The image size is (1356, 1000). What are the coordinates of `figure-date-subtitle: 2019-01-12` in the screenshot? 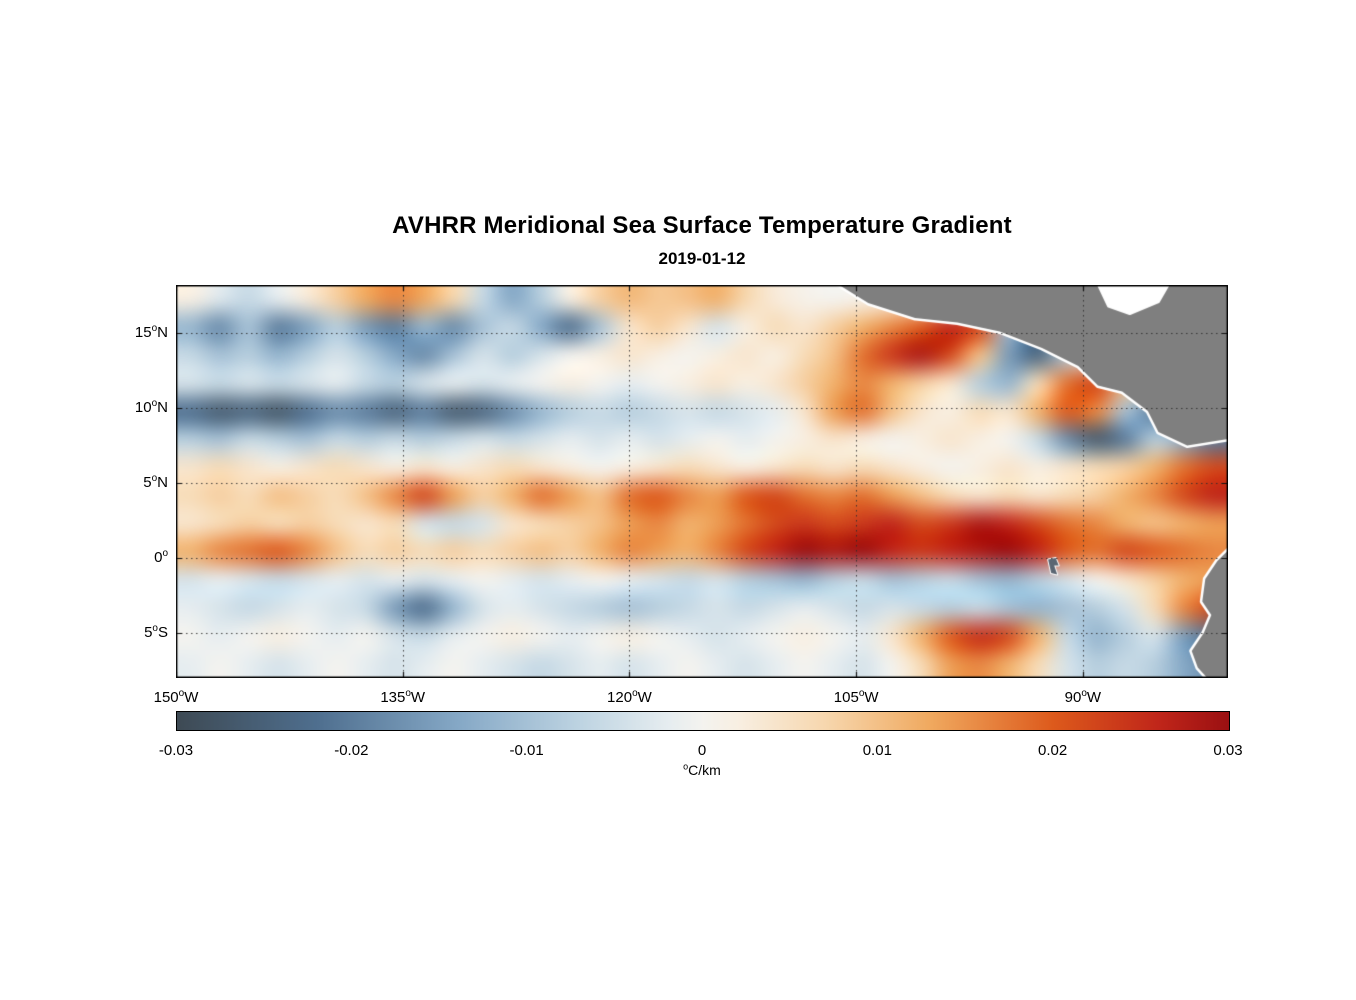 It's located at (702, 258).